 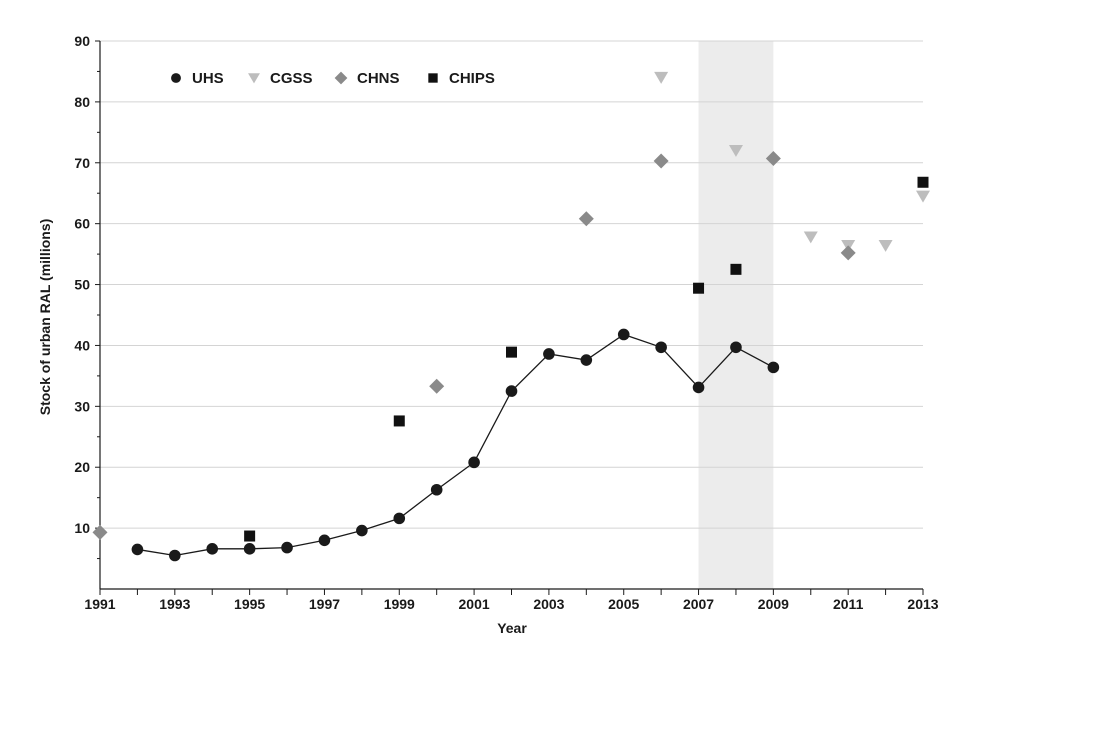 What do you see at coordinates (333, 78) in the screenshot?
I see `legend: UHS CGSS CHNS CHIPS` at bounding box center [333, 78].